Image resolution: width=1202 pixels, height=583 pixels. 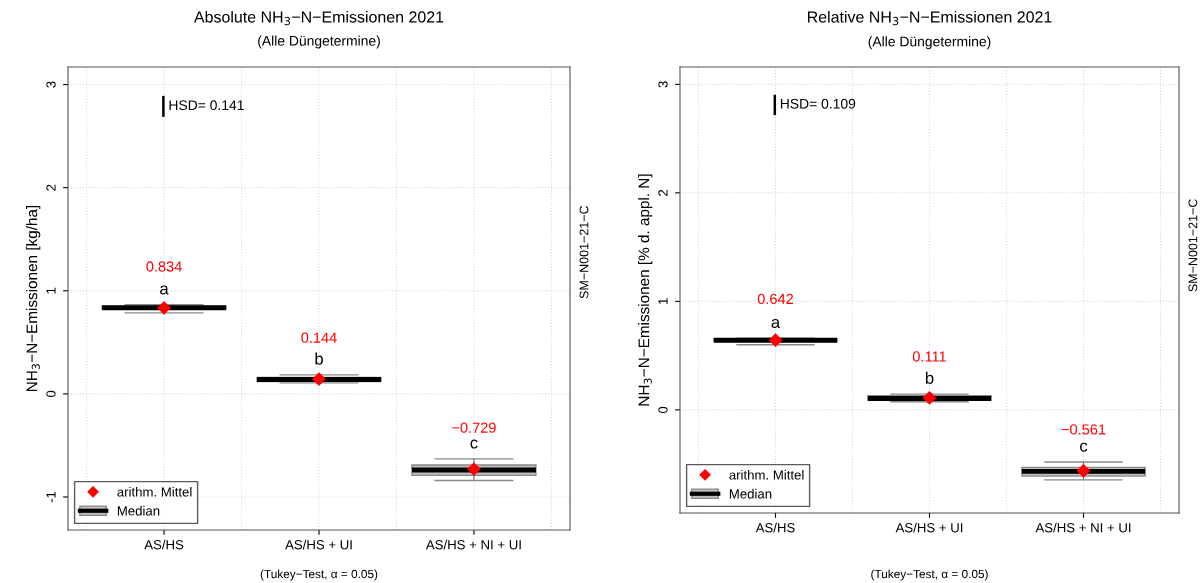 What do you see at coordinates (206, 105) in the screenshot?
I see `annotation: HSD= 0.141` at bounding box center [206, 105].